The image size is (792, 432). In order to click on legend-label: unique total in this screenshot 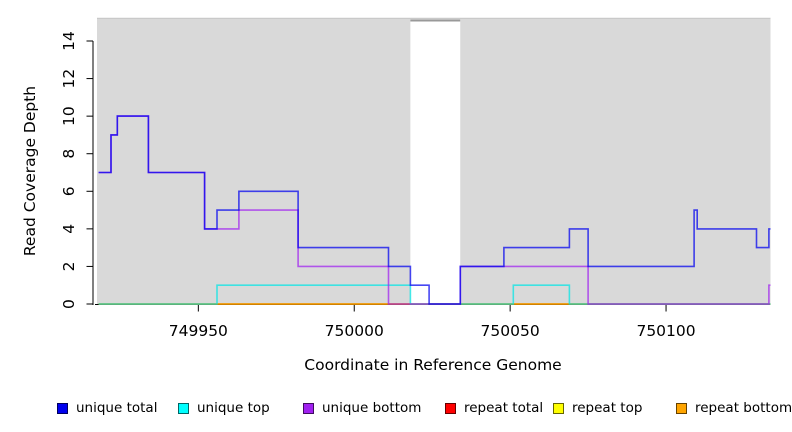, I will do `click(117, 408)`.